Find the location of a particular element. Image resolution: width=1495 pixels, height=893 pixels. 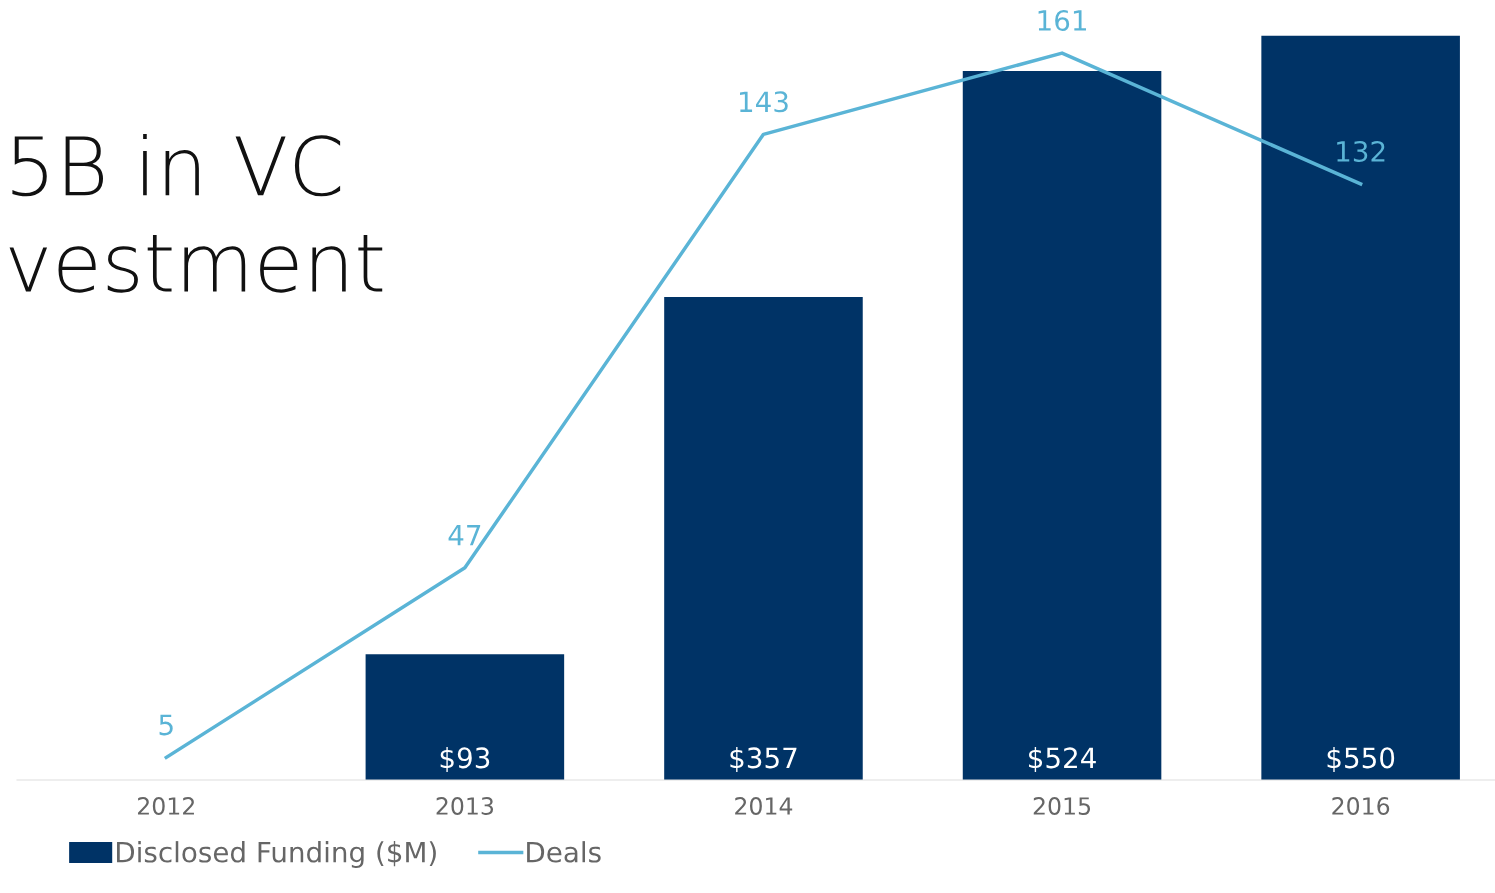

legend-label: Deals is located at coordinates (564, 852).